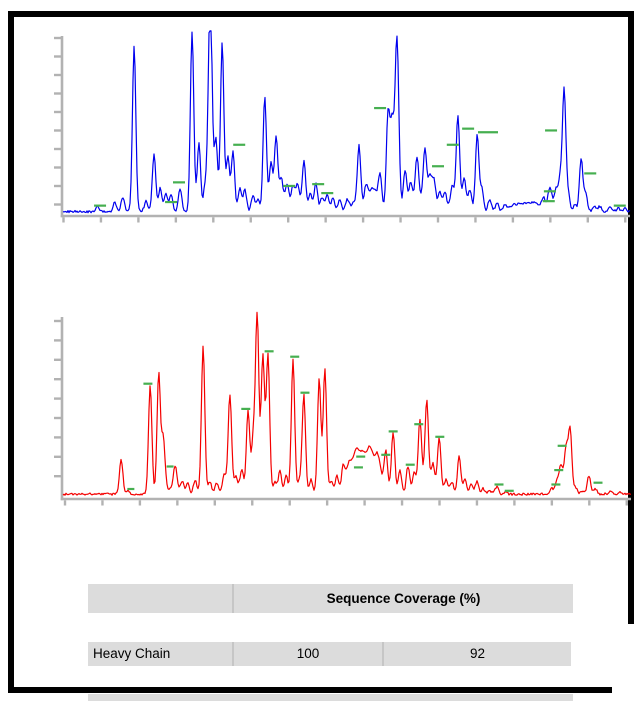 The width and height of the screenshot is (642, 701). Describe the element at coordinates (627, 662) in the screenshot. I see `frame-notch-overlay` at that location.